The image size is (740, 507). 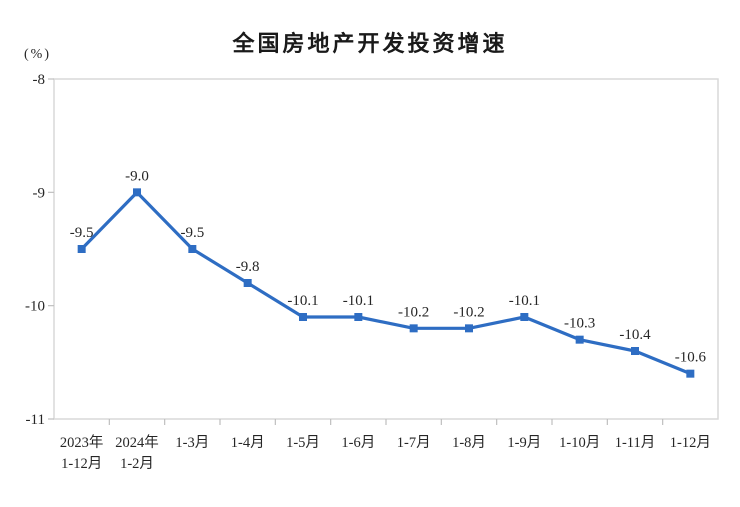 What do you see at coordinates (248, 443) in the screenshot?
I see `x-axis-category-label: 1-4月` at bounding box center [248, 443].